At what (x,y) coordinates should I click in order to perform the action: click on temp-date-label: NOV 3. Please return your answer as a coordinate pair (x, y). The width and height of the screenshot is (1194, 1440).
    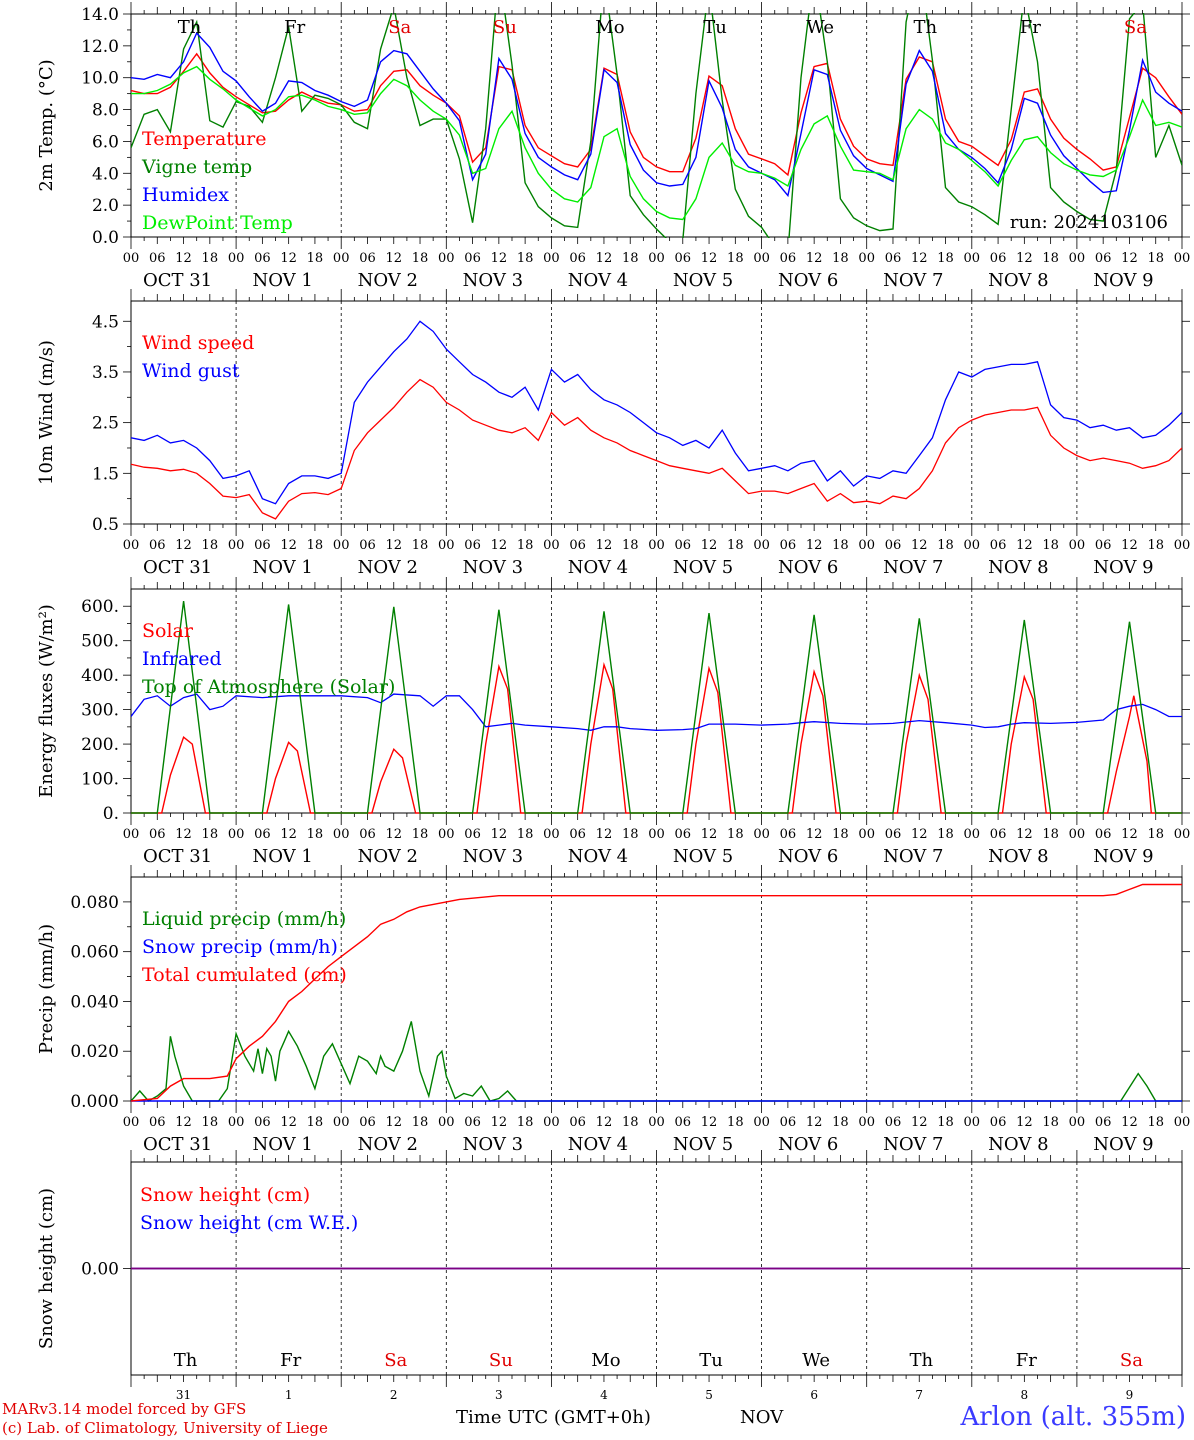
    Looking at the image, I should click on (493, 280).